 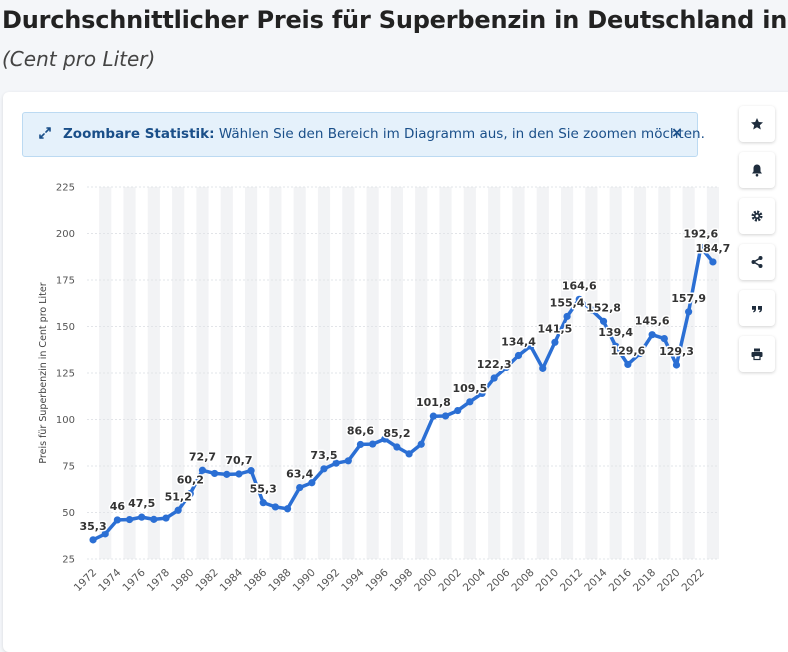 What do you see at coordinates (134, 580) in the screenshot?
I see `x-tick-label: 1976` at bounding box center [134, 580].